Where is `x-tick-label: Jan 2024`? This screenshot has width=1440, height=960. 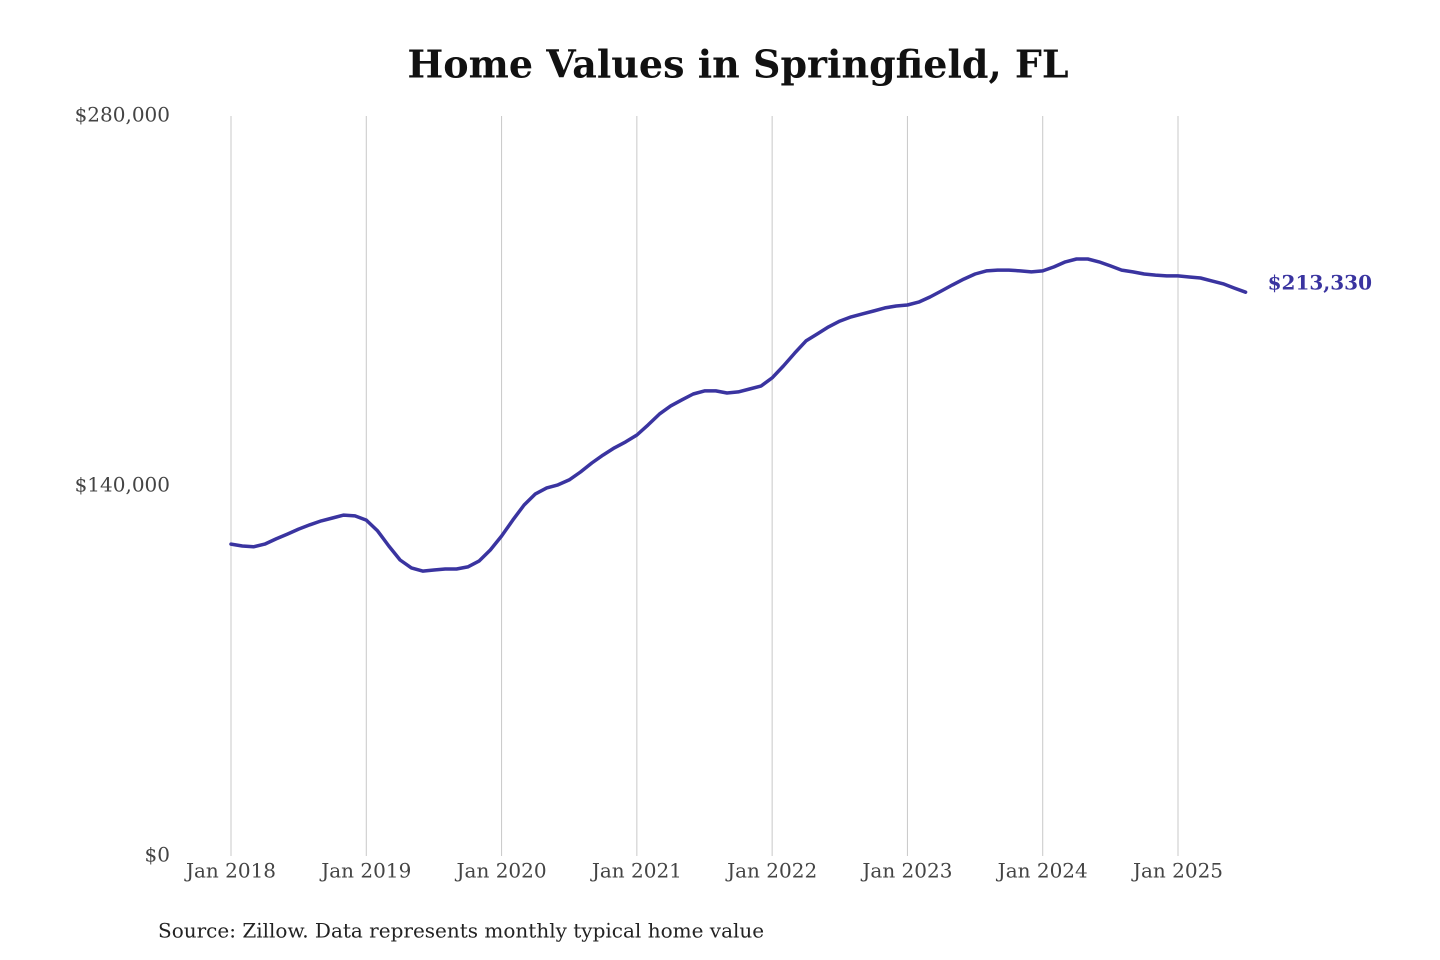 x-tick-label: Jan 2024 is located at coordinates (1042, 871).